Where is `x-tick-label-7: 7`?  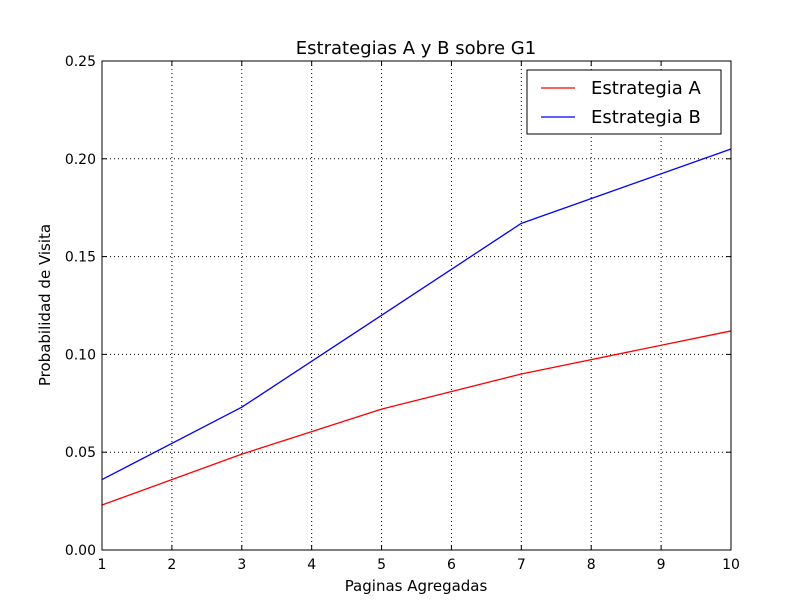 x-tick-label-7: 7 is located at coordinates (521, 565).